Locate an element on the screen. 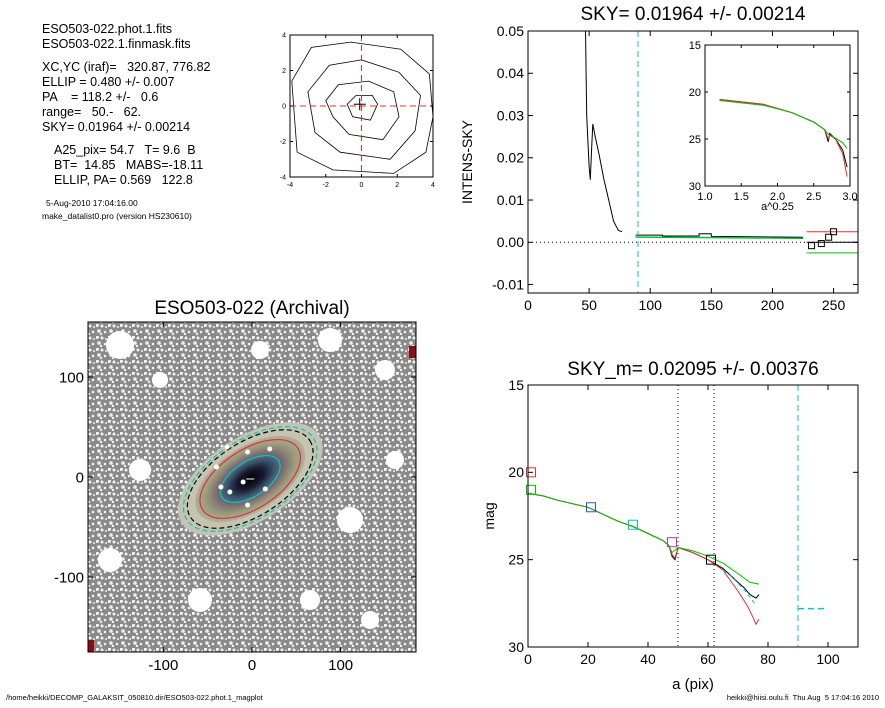 The image size is (885, 708). y-tick-label: 0 is located at coordinates (80, 477).